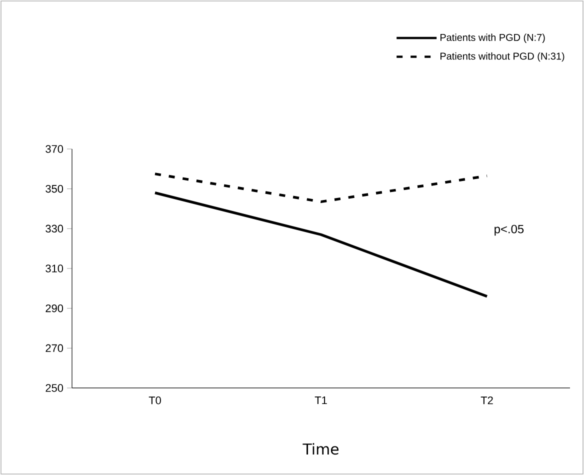  What do you see at coordinates (486, 400) in the screenshot?
I see `x-tick-label: T2` at bounding box center [486, 400].